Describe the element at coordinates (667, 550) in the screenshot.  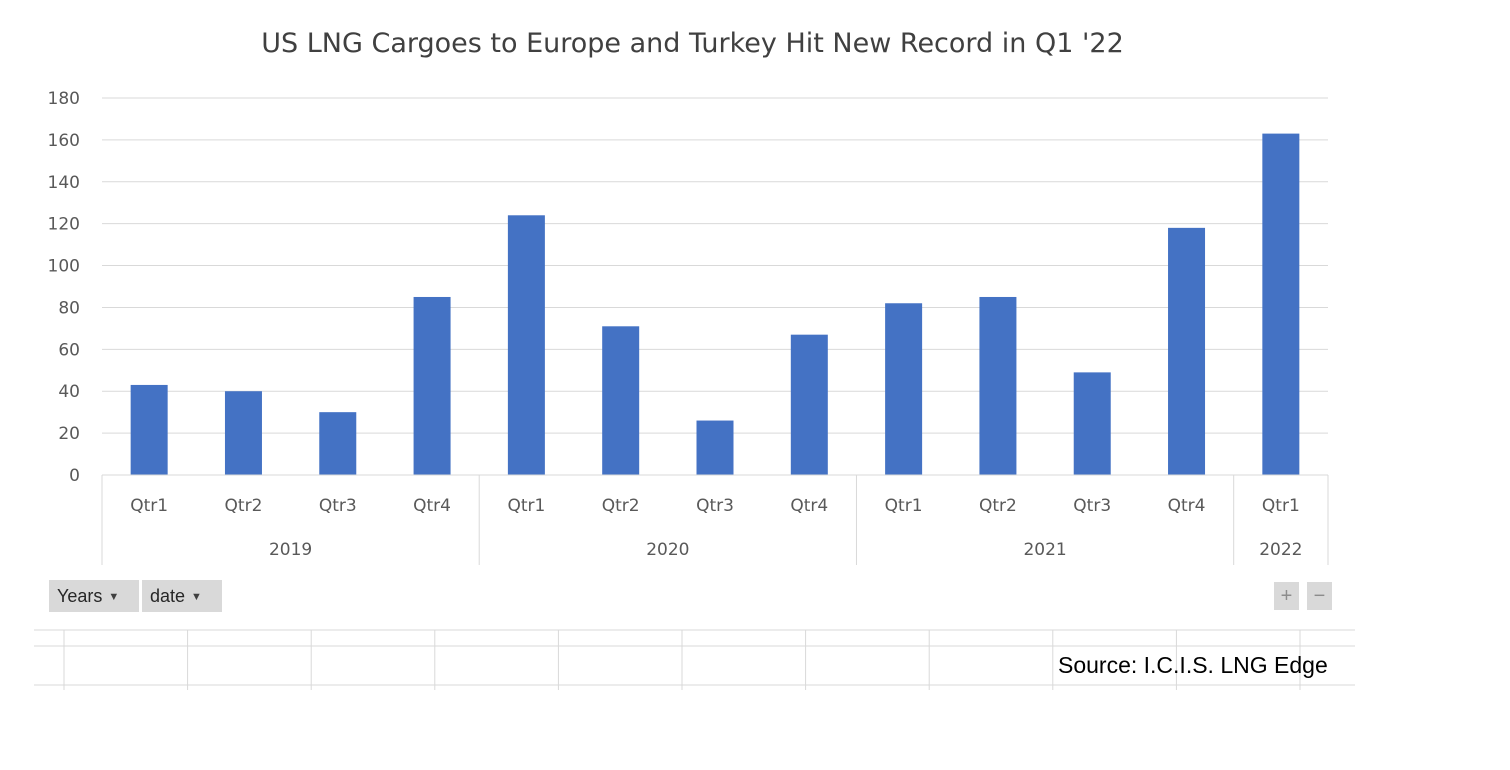
I see `x-group-label: 2020` at that location.